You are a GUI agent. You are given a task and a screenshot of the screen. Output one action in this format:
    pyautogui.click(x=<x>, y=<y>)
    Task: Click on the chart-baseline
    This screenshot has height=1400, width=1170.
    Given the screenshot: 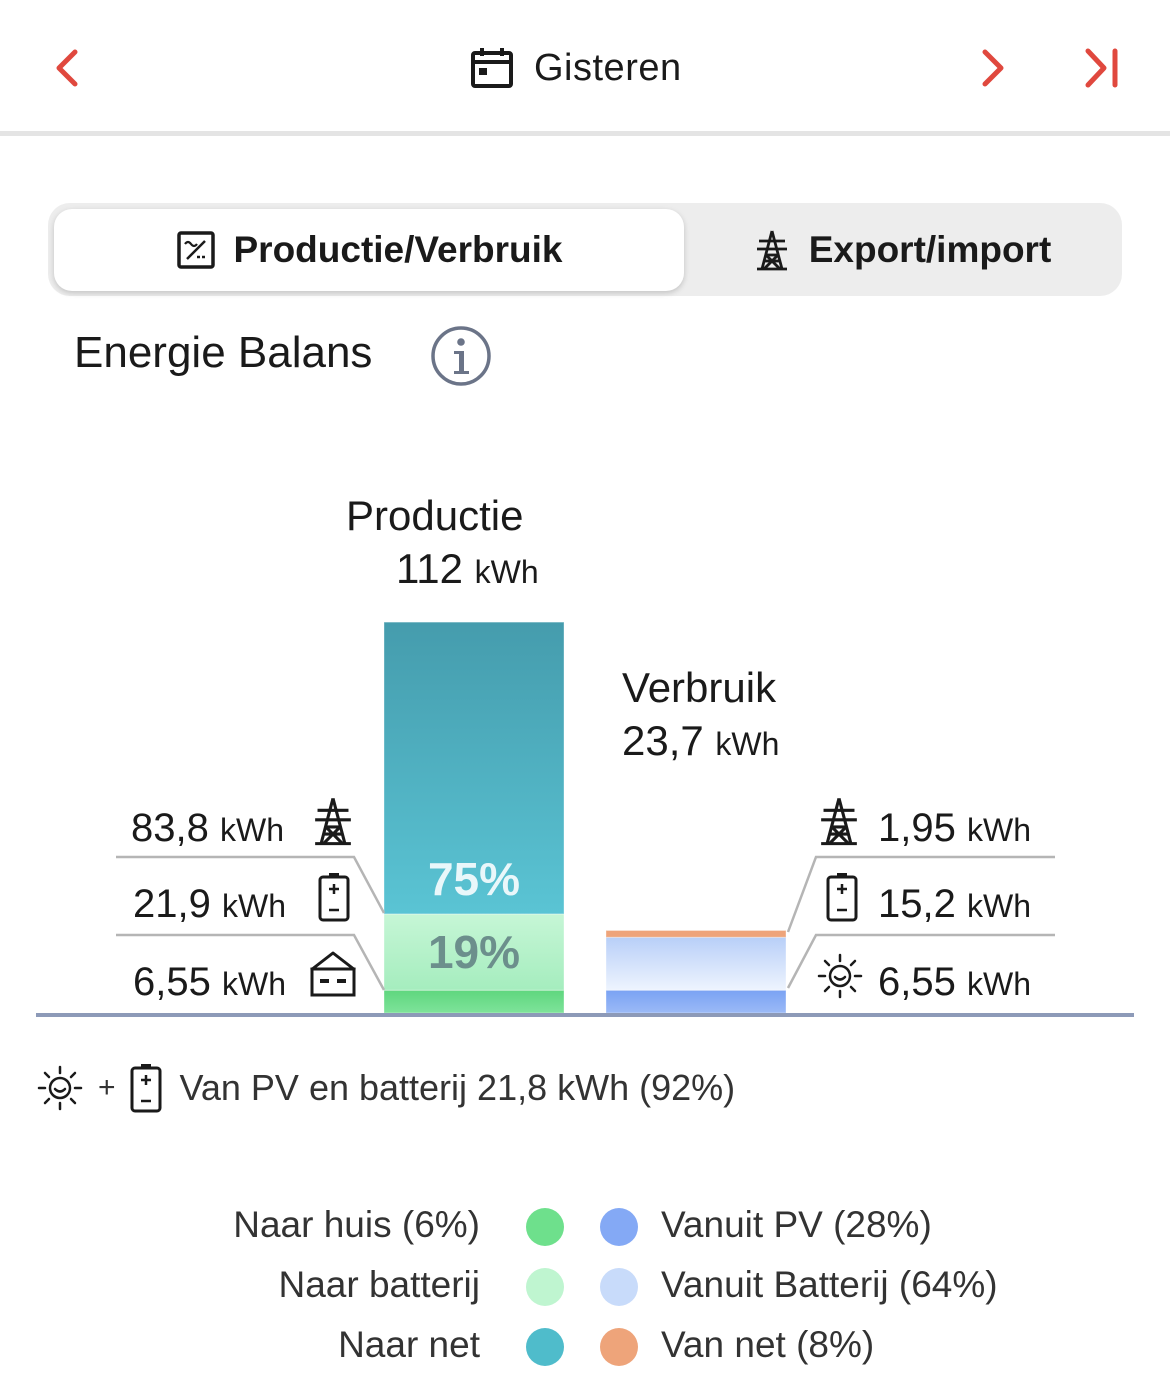 What is the action you would take?
    pyautogui.click(x=585, y=1015)
    